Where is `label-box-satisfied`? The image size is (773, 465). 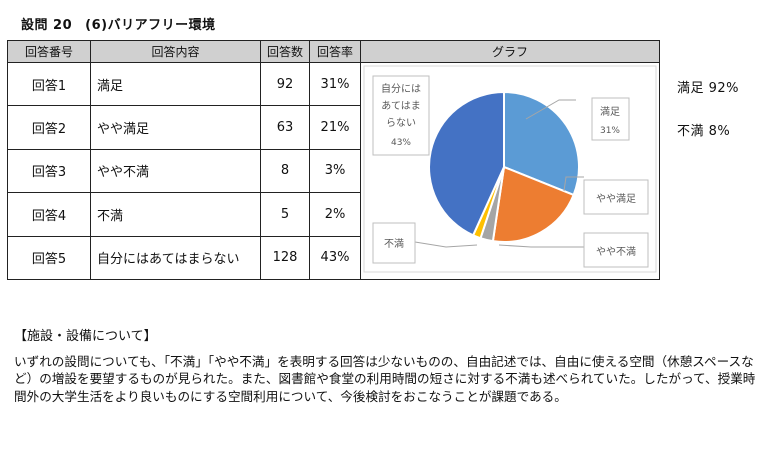 label-box-satisfied is located at coordinates (610, 119).